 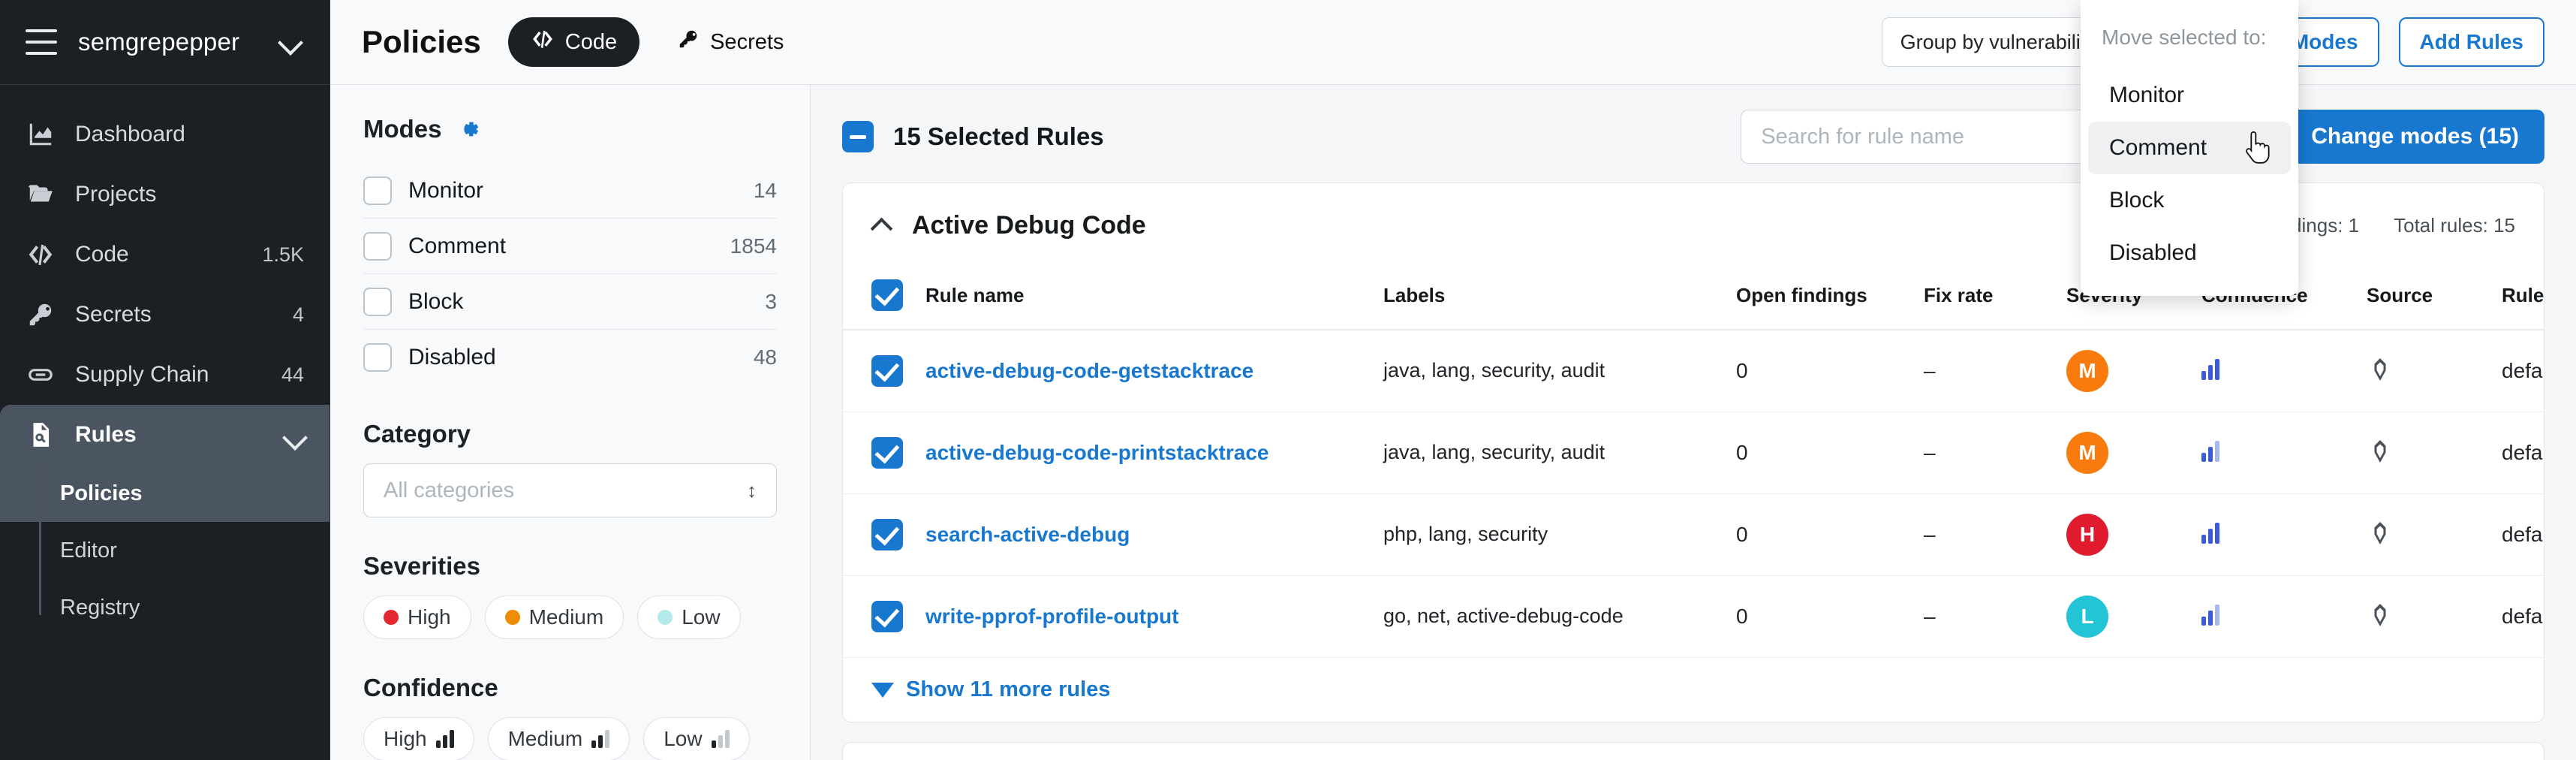 I want to click on rule-name-link: write-pprof-profile-output, so click(x=1052, y=616).